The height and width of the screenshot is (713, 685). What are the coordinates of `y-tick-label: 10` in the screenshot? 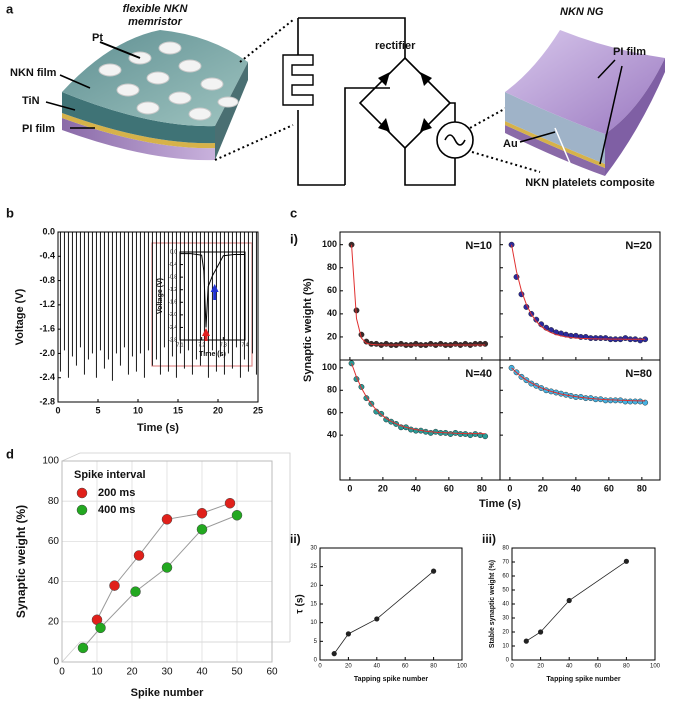 It's located at (313, 623).